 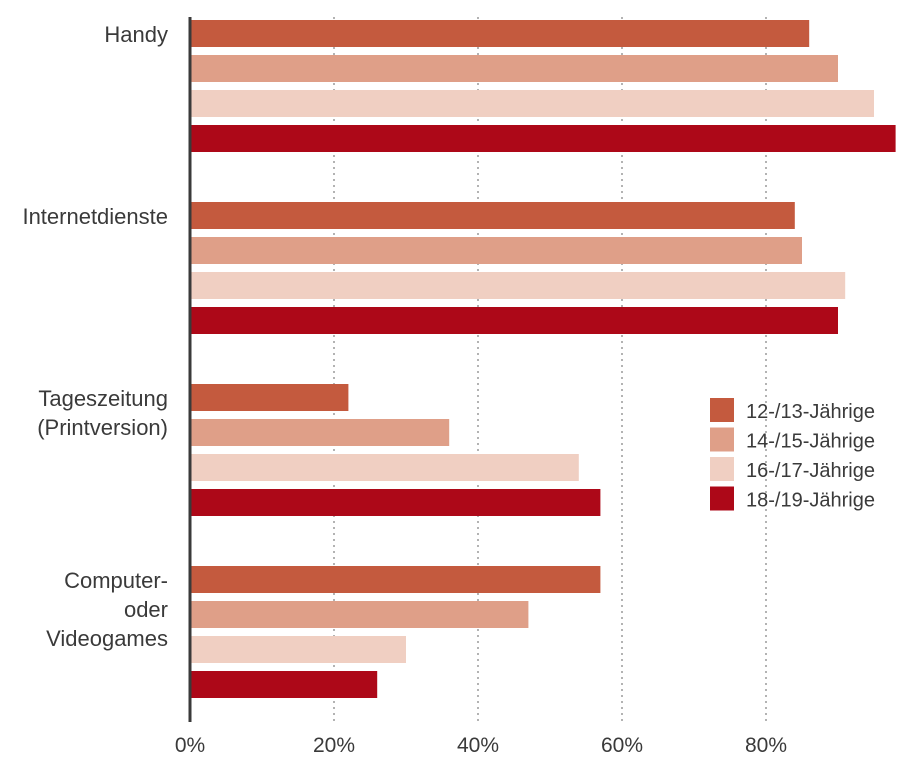 I want to click on x-tick-label: 60%, so click(x=622, y=745).